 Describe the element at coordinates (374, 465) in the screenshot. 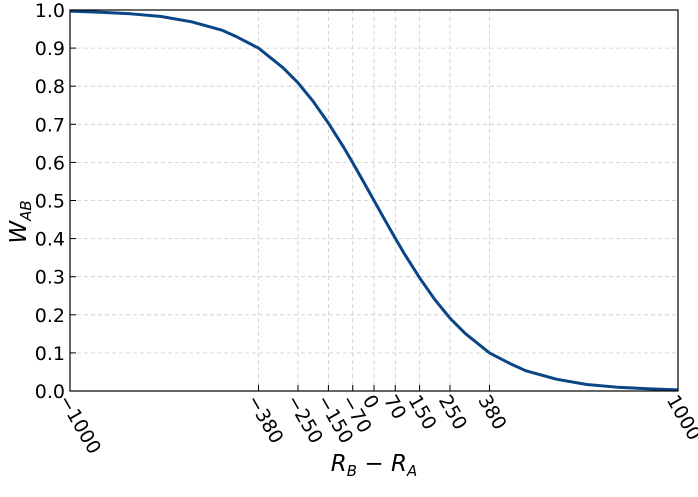

I see `x-axis-title: RB − RA` at that location.